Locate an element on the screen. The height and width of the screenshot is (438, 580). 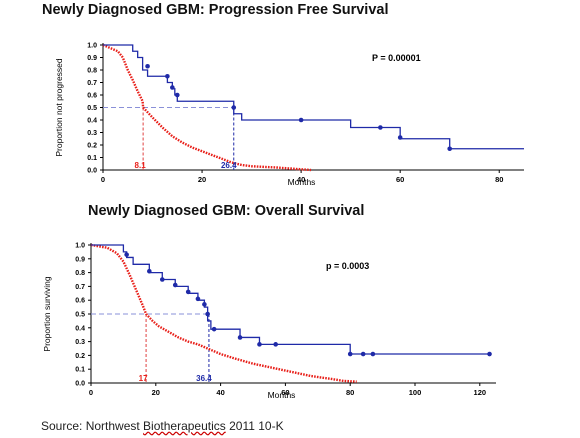
pfs-y-tick-label: 0.3 is located at coordinates (92, 133).